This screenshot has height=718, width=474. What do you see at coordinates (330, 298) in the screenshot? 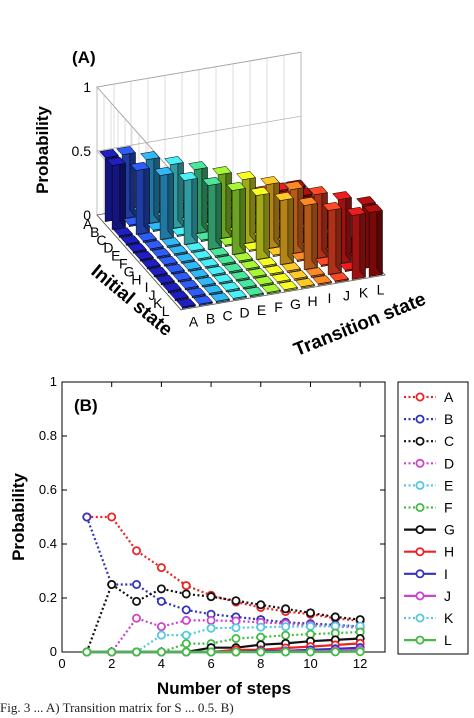
I see `transition-state-tick: I` at bounding box center [330, 298].